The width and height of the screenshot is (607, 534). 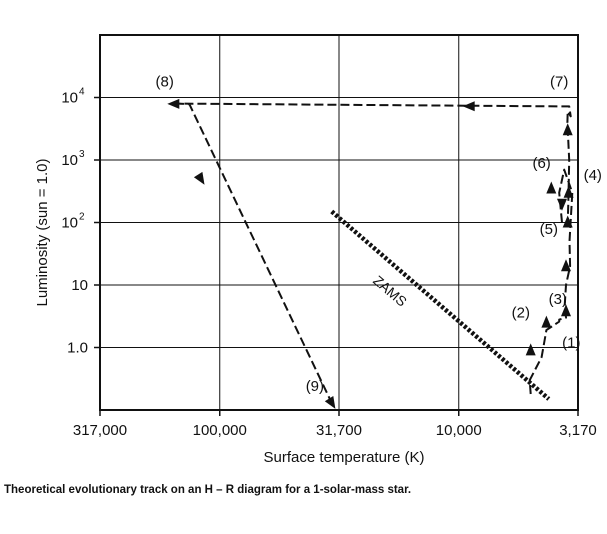 What do you see at coordinates (77, 348) in the screenshot?
I see `y-tick-label: 1.0` at bounding box center [77, 348].